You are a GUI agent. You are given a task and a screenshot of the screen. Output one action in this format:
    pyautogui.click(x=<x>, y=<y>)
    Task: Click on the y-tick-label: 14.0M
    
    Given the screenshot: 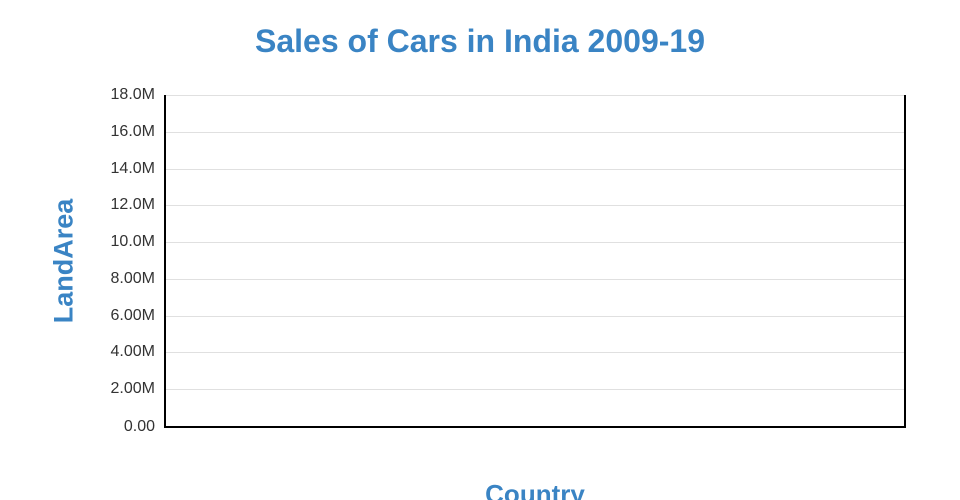 What is the action you would take?
    pyautogui.click(x=132, y=168)
    